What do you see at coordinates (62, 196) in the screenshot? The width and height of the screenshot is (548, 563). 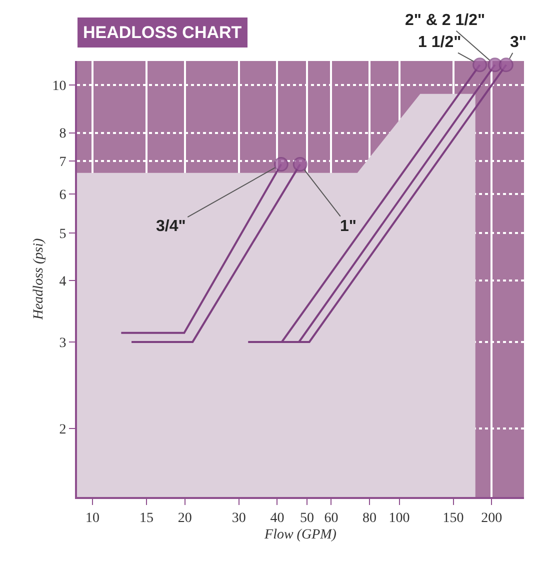 I see `y-tick-label: 6` at bounding box center [62, 196].